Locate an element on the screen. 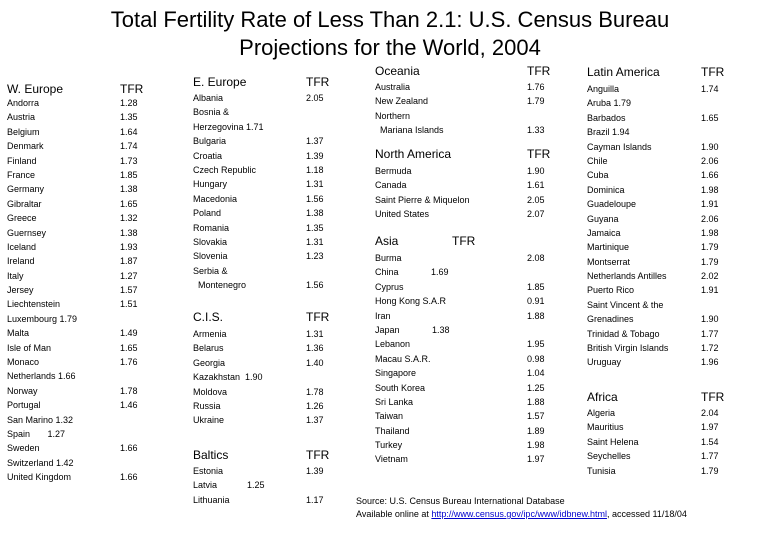  title-line-2: Projections for the World, 2004 is located at coordinates (390, 47).